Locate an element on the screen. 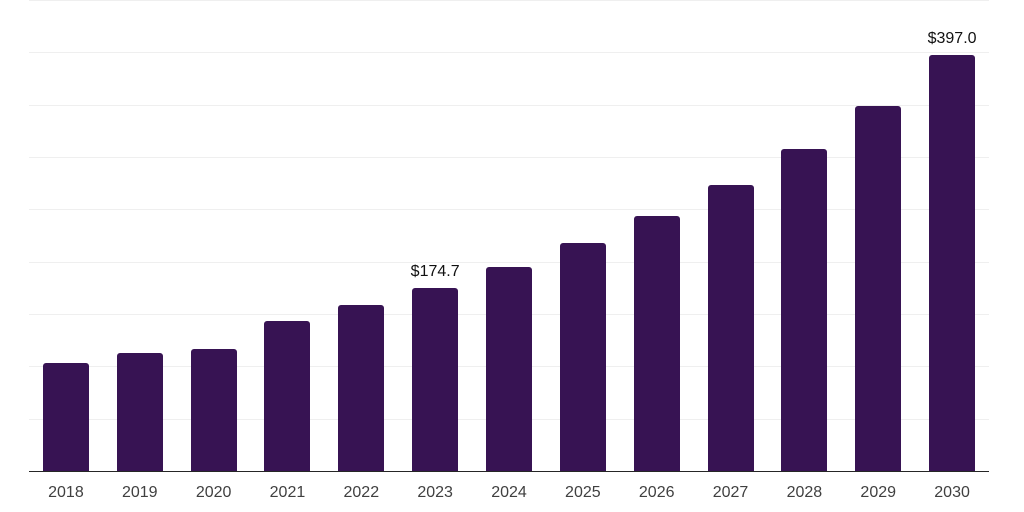  bar-2026 is located at coordinates (656, 343).